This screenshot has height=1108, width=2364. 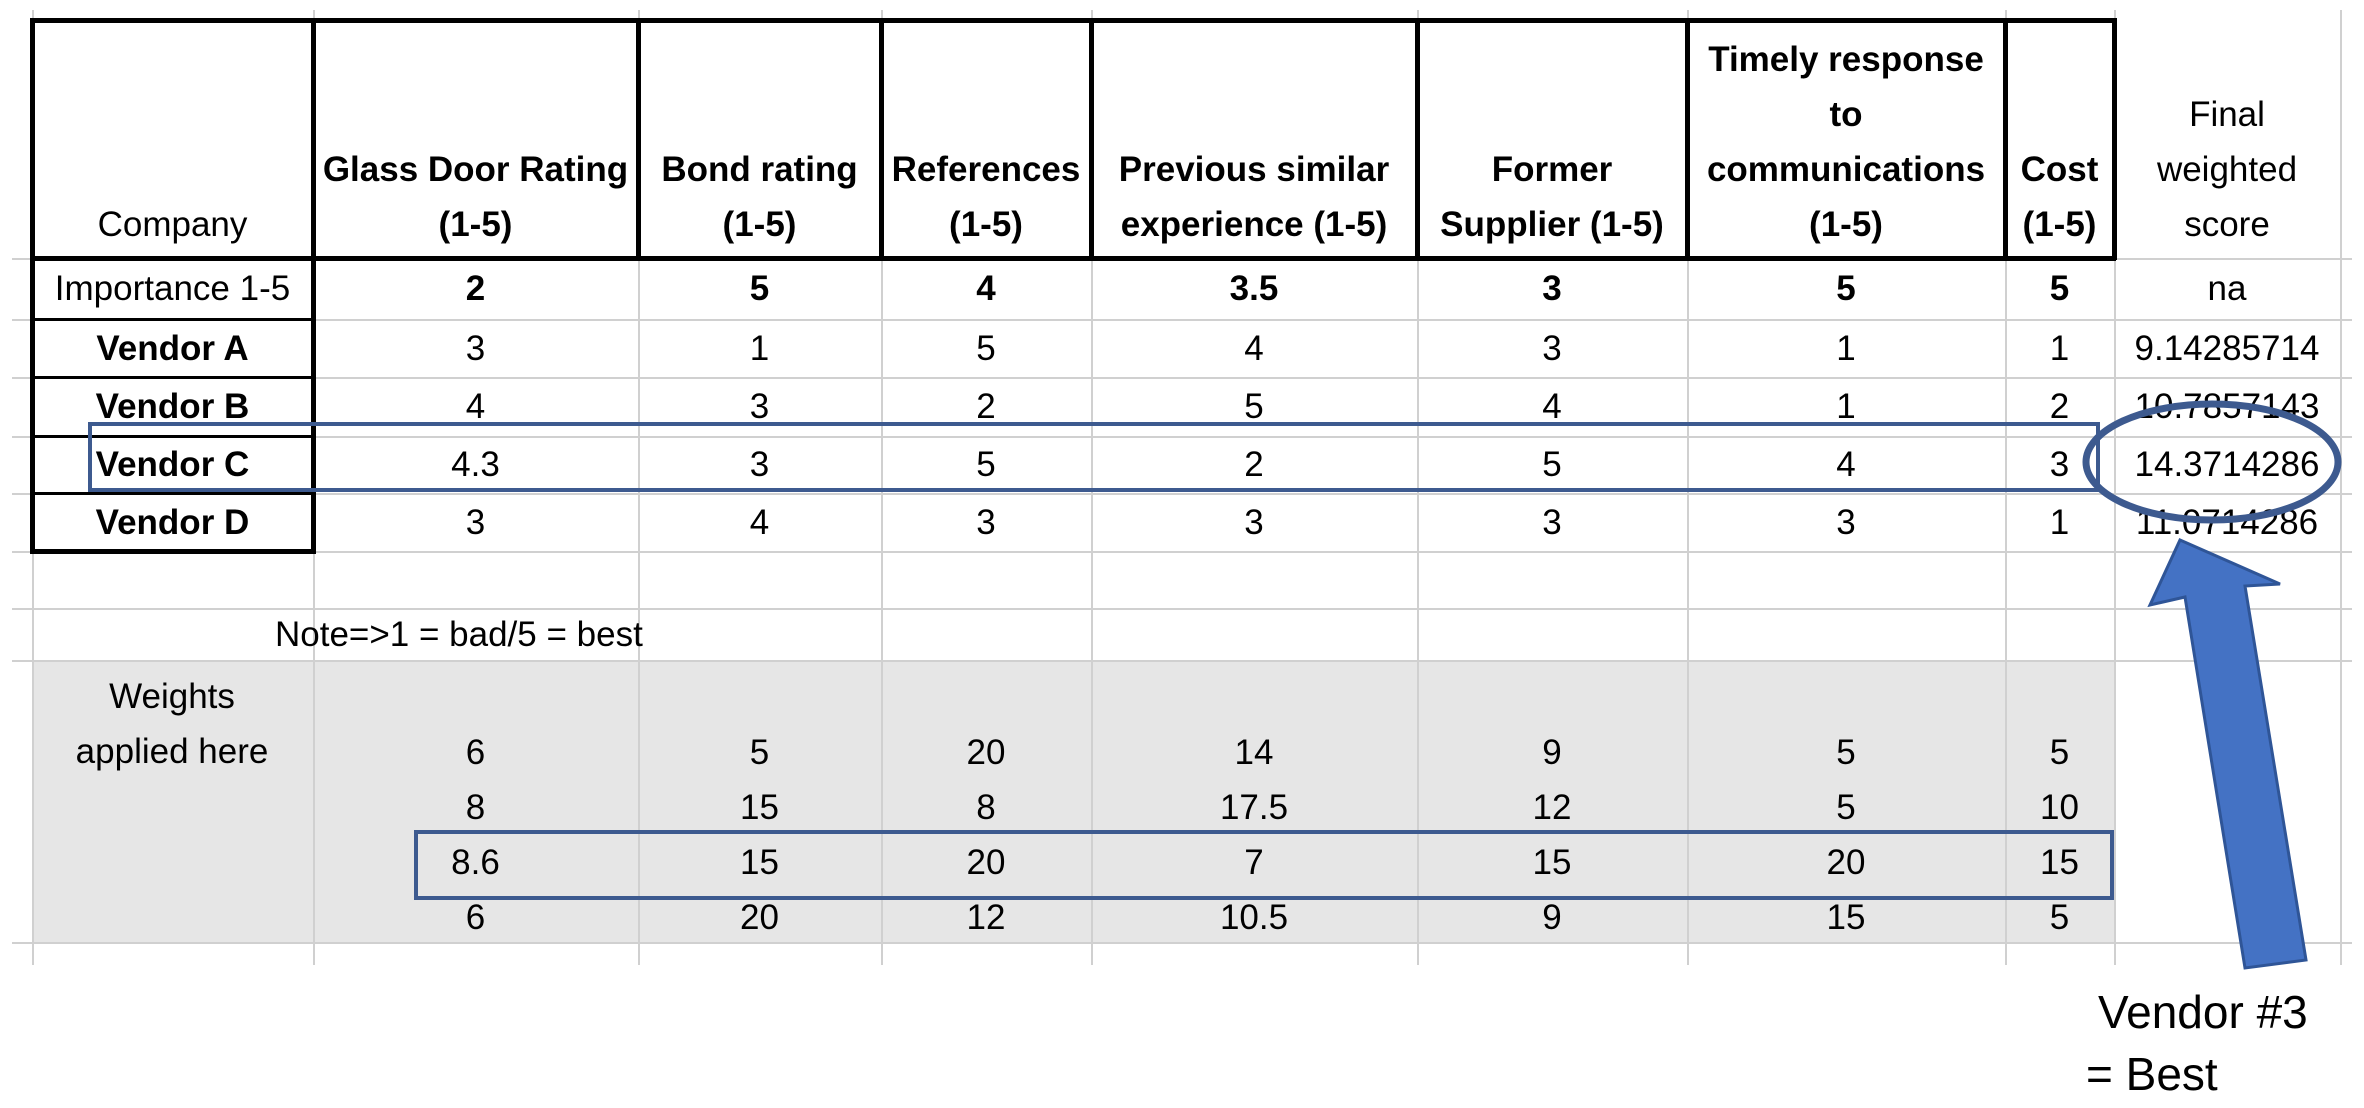 I want to click on border-first-col-bottom, so click(x=173, y=551).